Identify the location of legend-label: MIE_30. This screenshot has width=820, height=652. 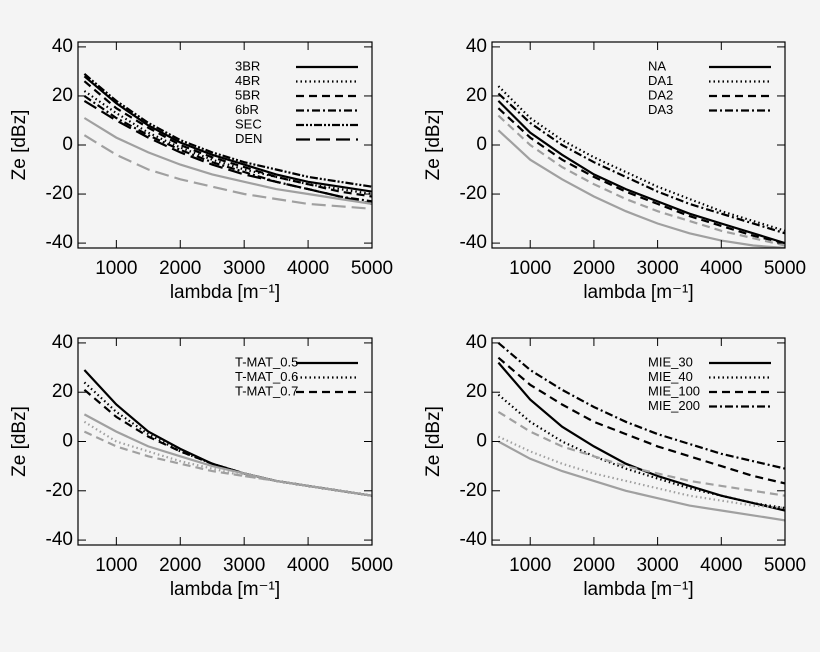
(670, 361).